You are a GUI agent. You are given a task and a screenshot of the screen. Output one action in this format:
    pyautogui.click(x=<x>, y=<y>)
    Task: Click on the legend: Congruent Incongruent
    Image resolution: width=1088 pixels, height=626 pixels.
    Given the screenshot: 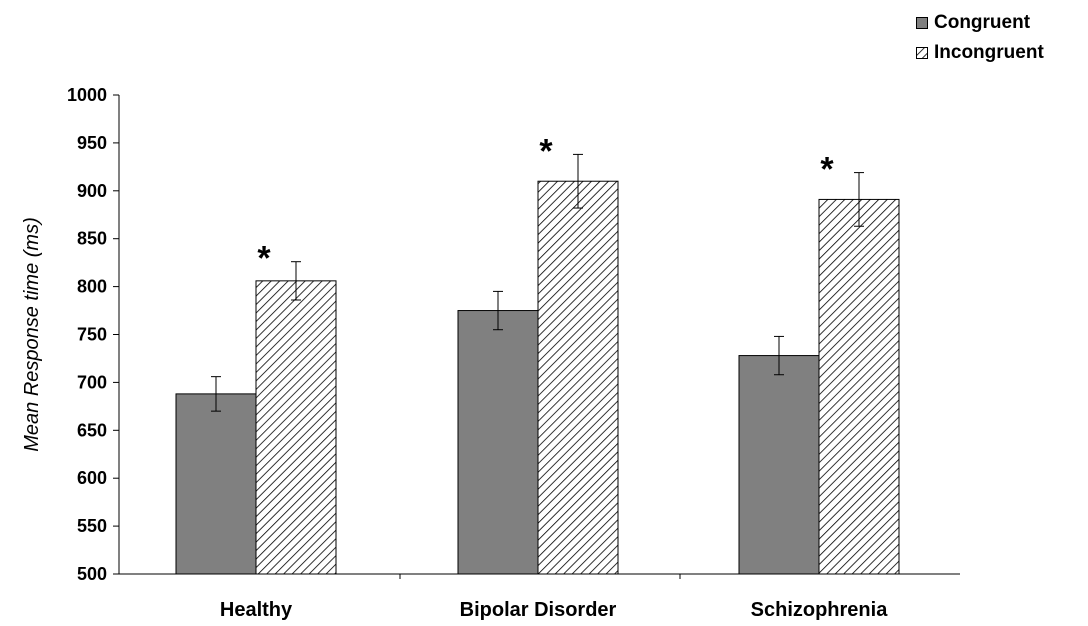 What is the action you would take?
    pyautogui.click(x=980, y=38)
    